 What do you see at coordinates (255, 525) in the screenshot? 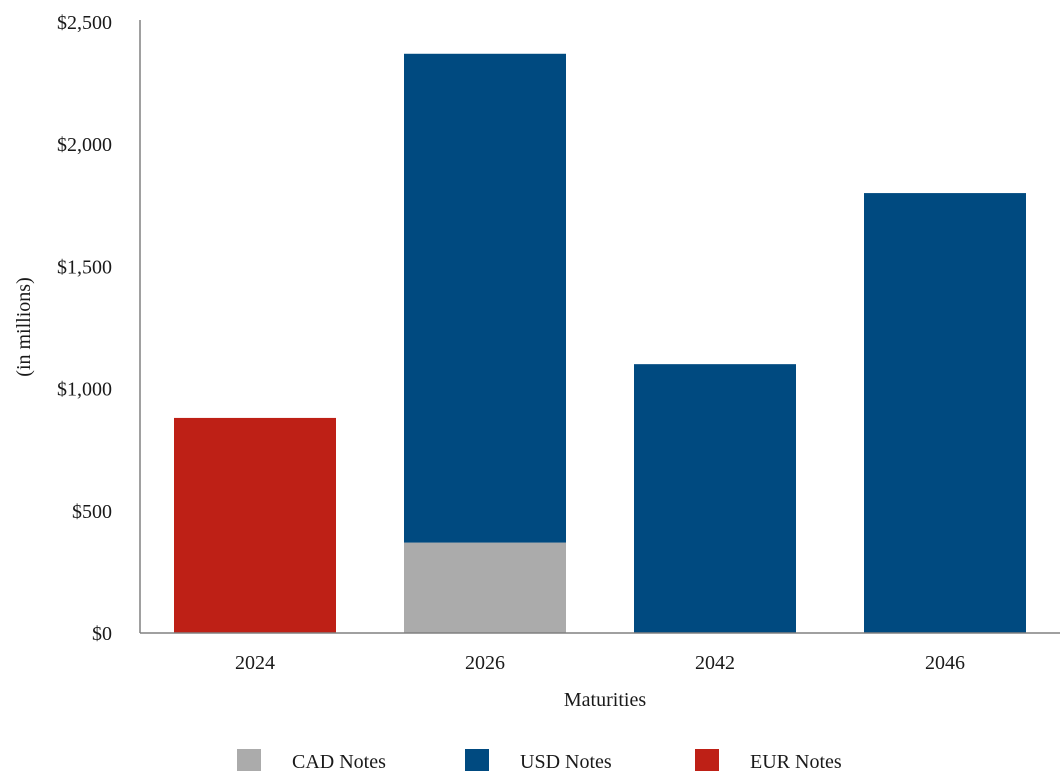
I see `bar-eur-notes-2024` at bounding box center [255, 525].